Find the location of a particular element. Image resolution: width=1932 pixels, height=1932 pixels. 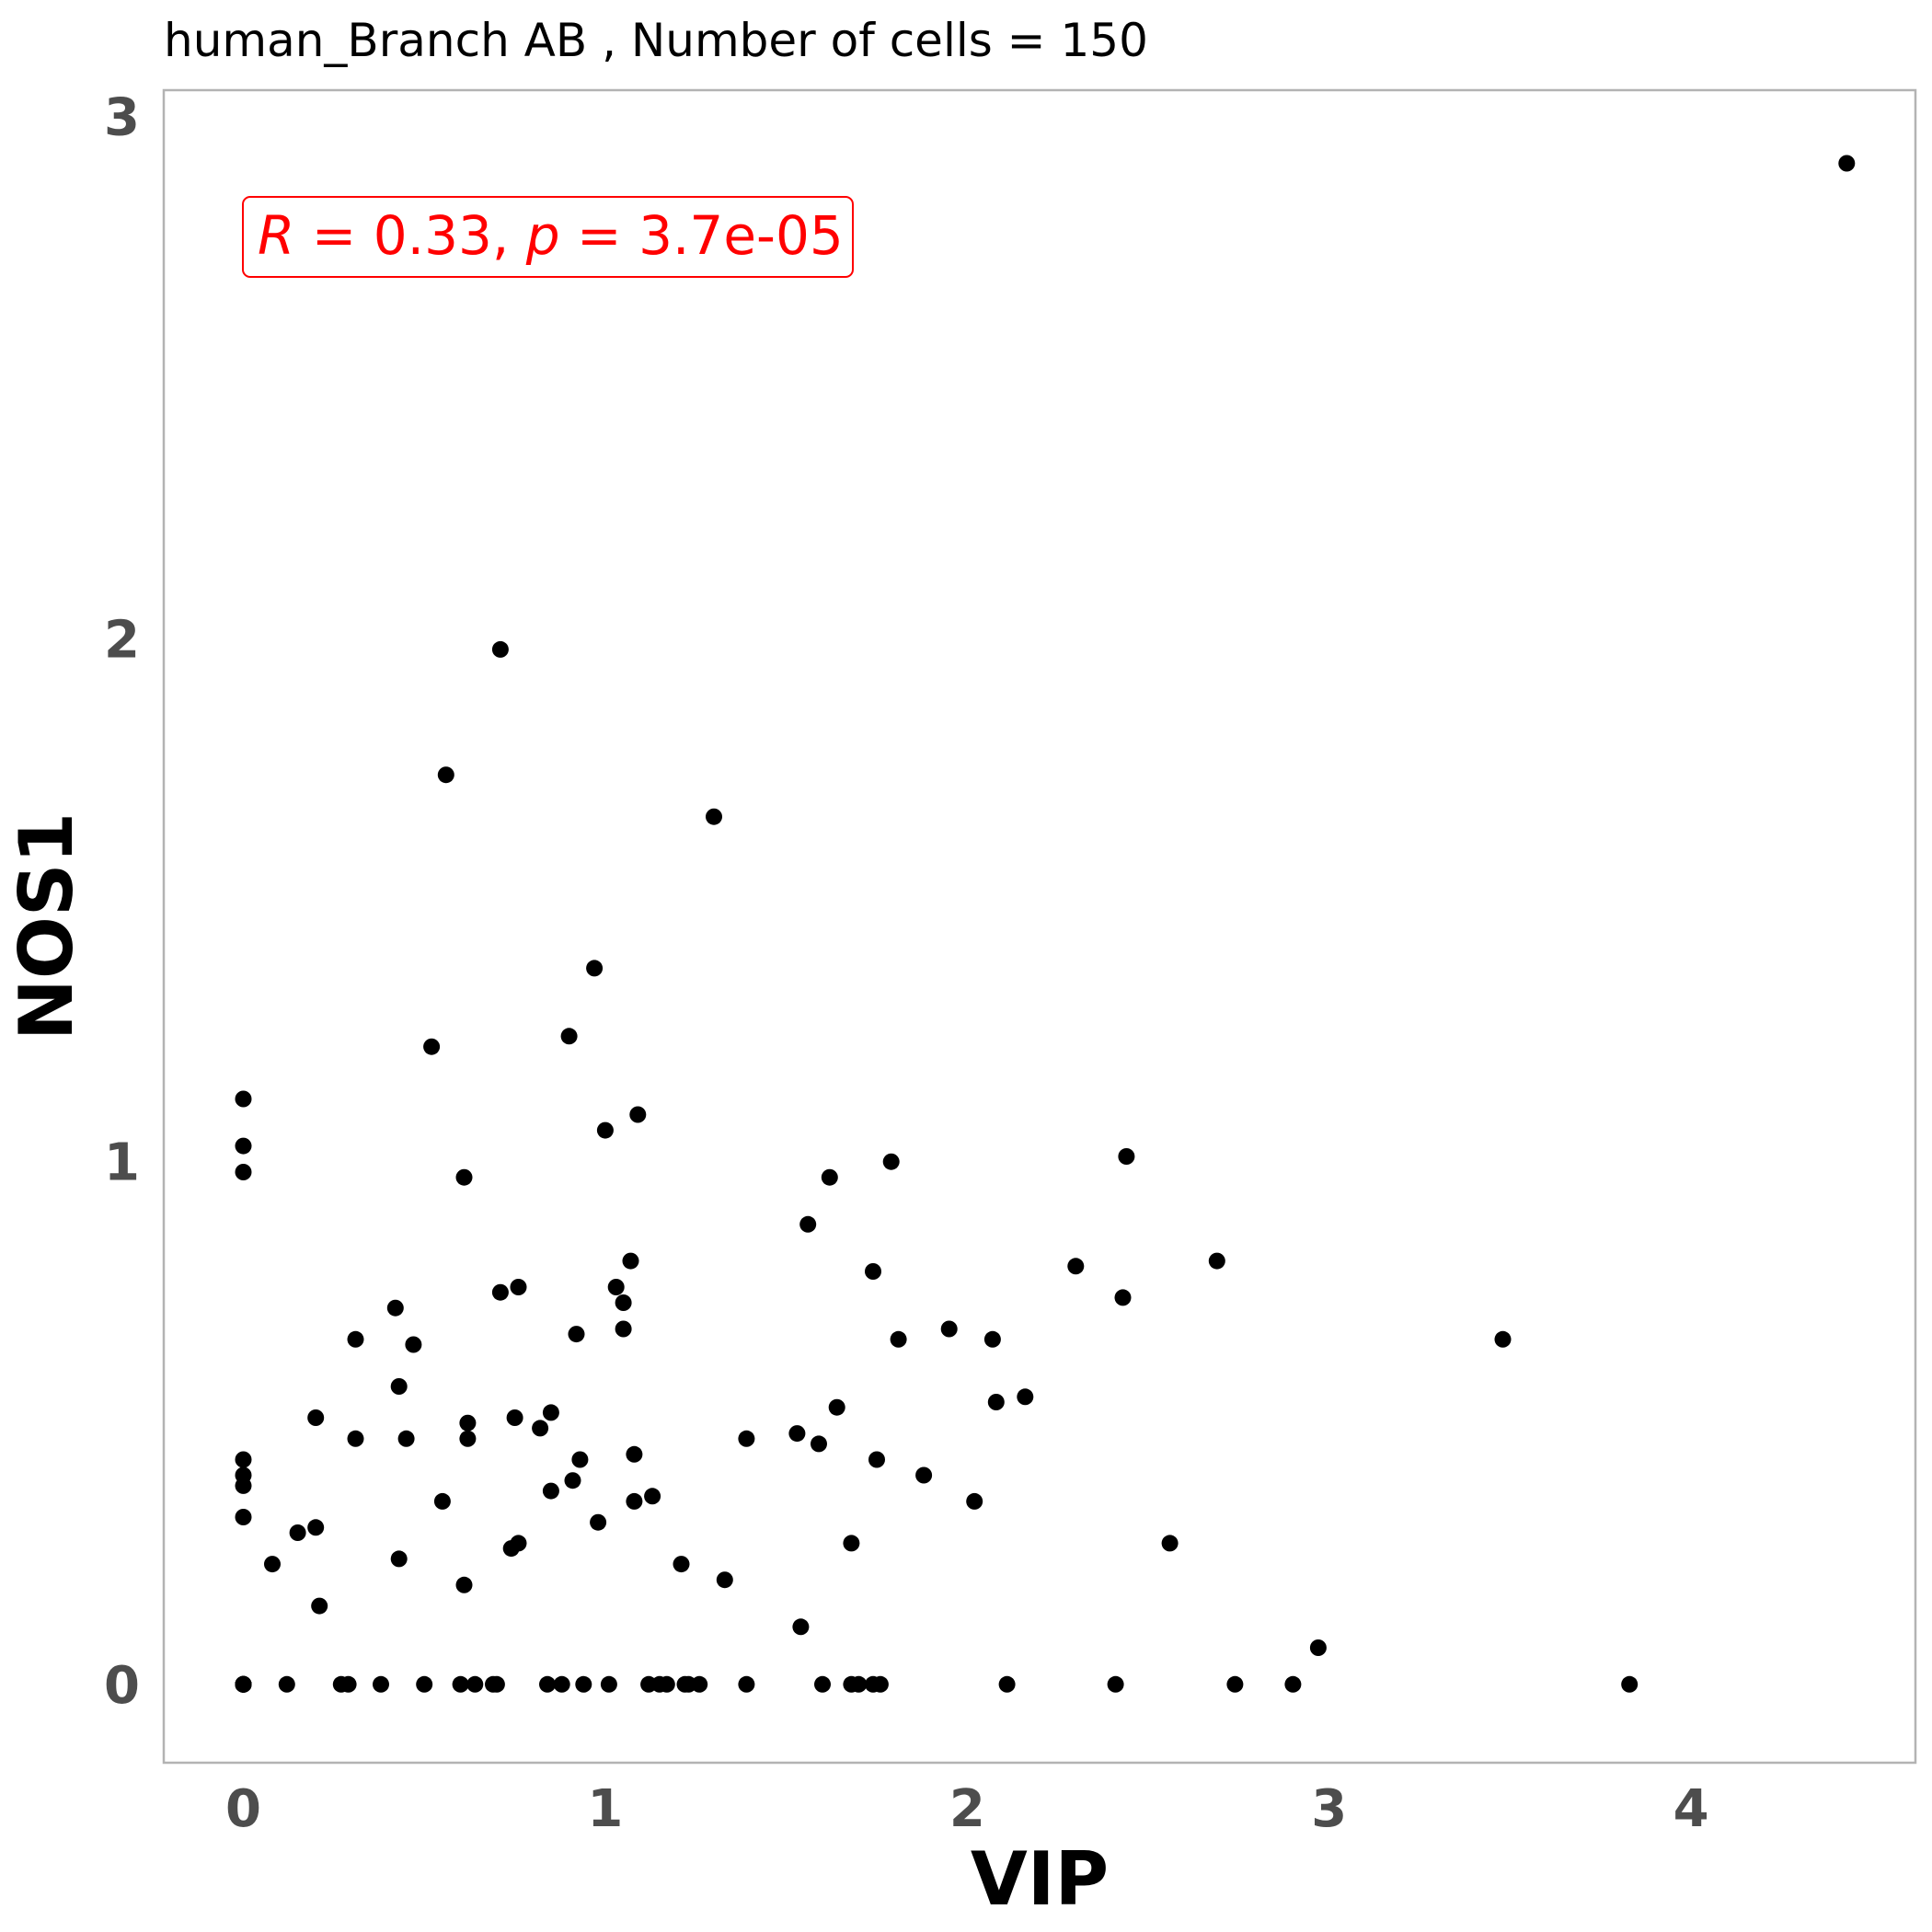

y-tick-label: 3 is located at coordinates (122, 117).